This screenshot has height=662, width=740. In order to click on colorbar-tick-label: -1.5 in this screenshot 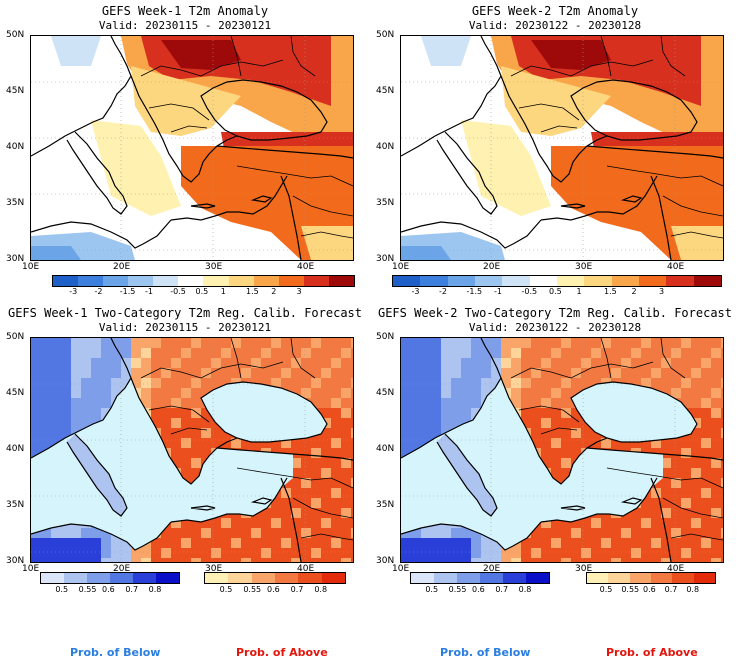, I will do `click(474, 291)`.